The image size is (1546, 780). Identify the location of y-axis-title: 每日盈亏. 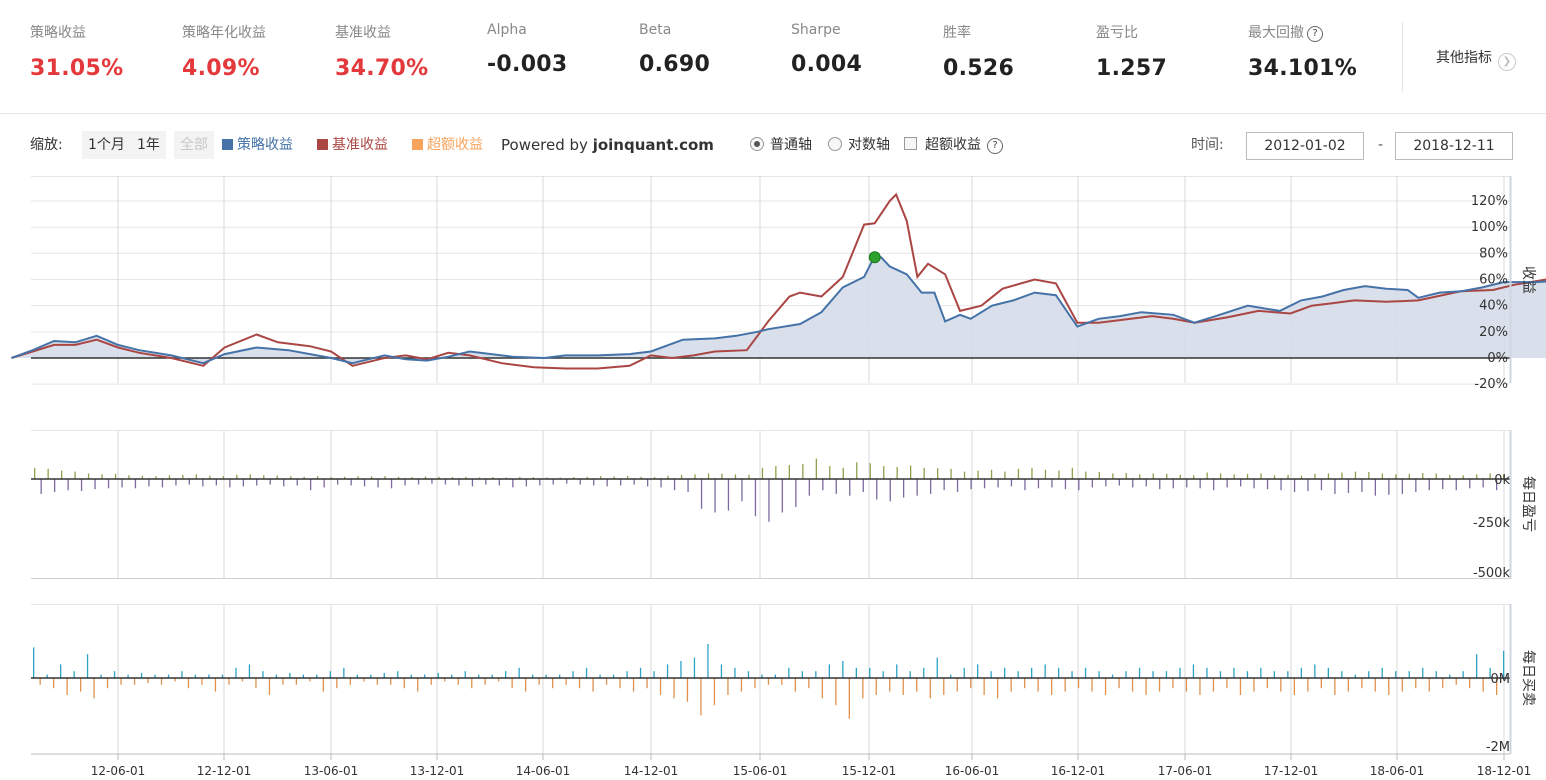
(1528, 504).